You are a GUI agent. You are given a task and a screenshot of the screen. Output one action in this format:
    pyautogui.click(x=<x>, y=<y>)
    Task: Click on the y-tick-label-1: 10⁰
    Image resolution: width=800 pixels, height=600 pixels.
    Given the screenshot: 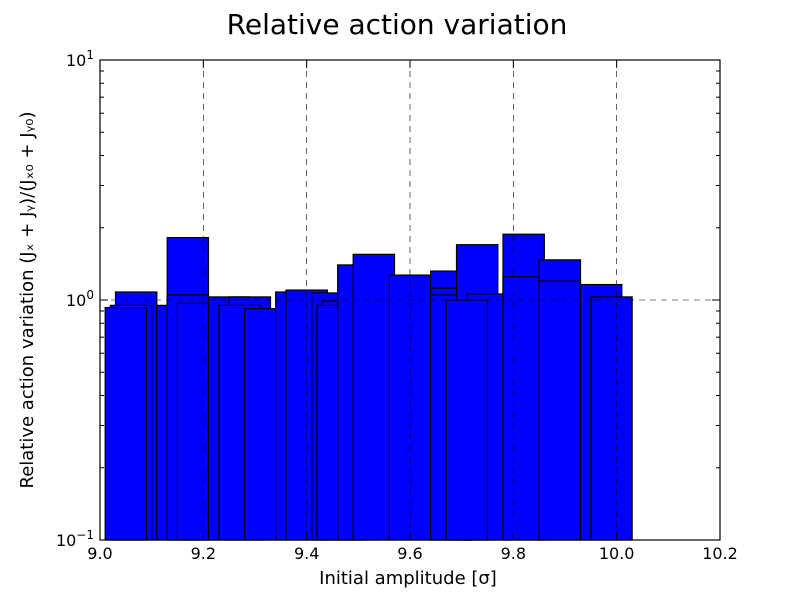 What is the action you would take?
    pyautogui.click(x=80, y=299)
    